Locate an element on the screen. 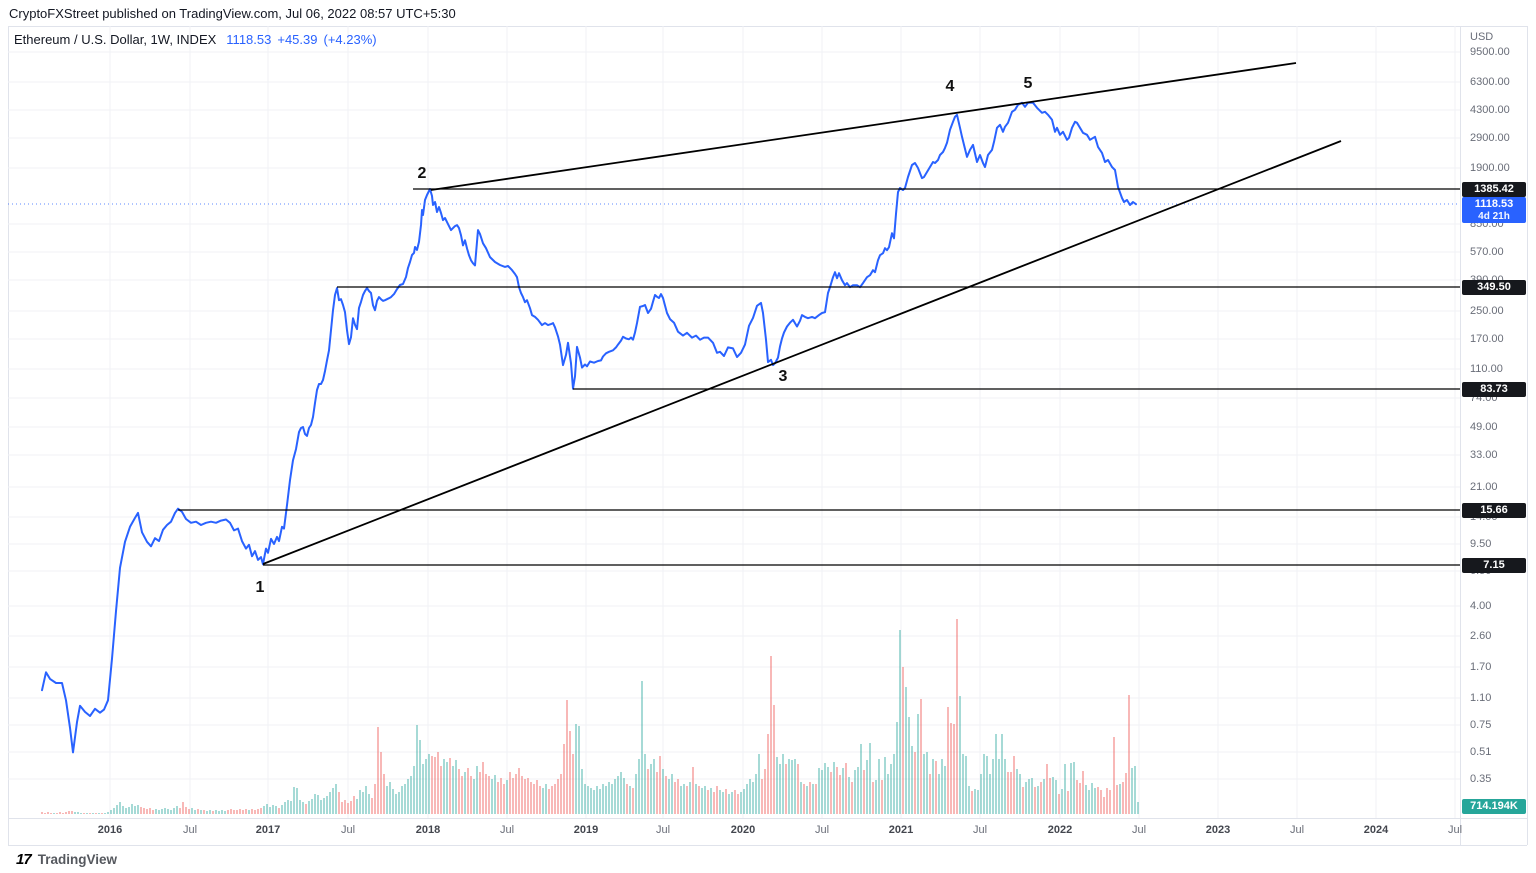  price-axis-separator is located at coordinates (1460, 435).